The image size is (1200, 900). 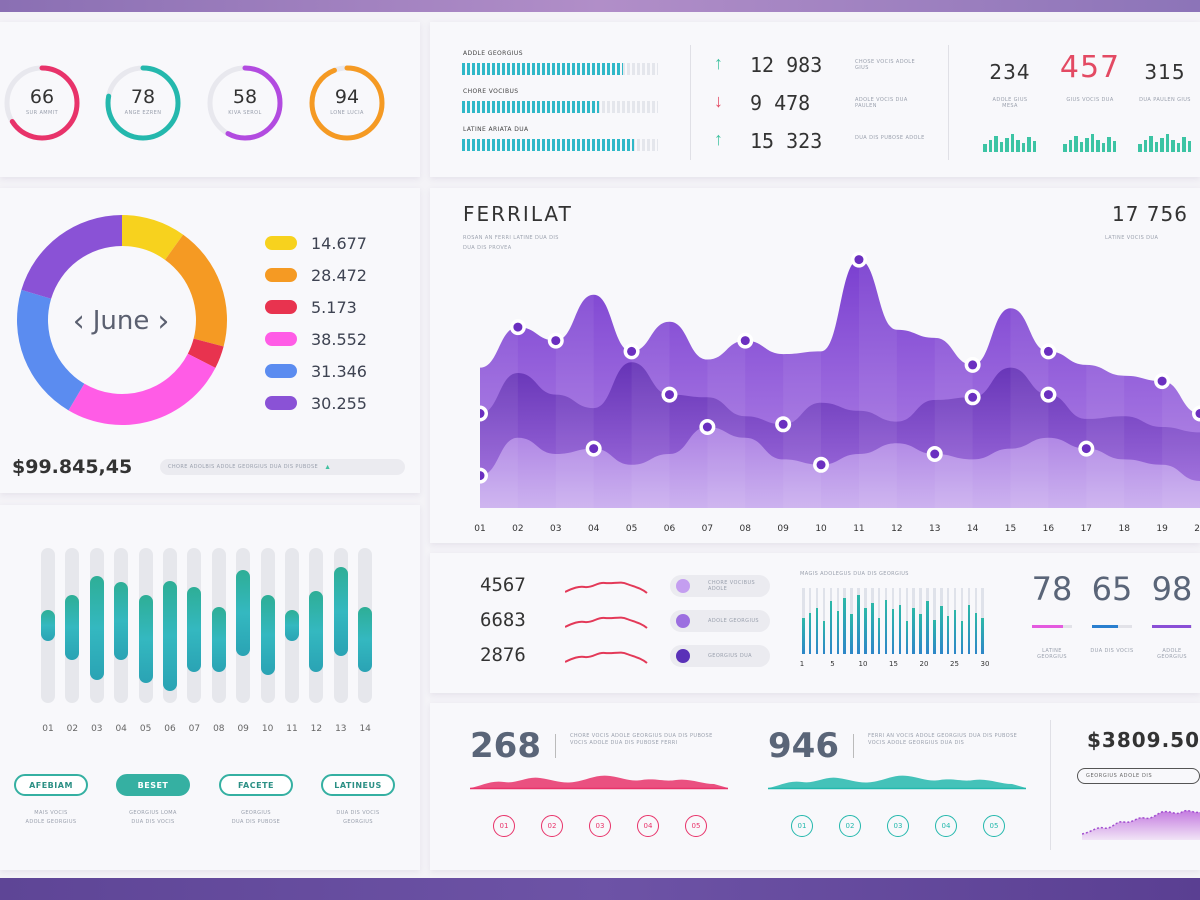 I want to click on filter-button: BESET, so click(x=153, y=785).